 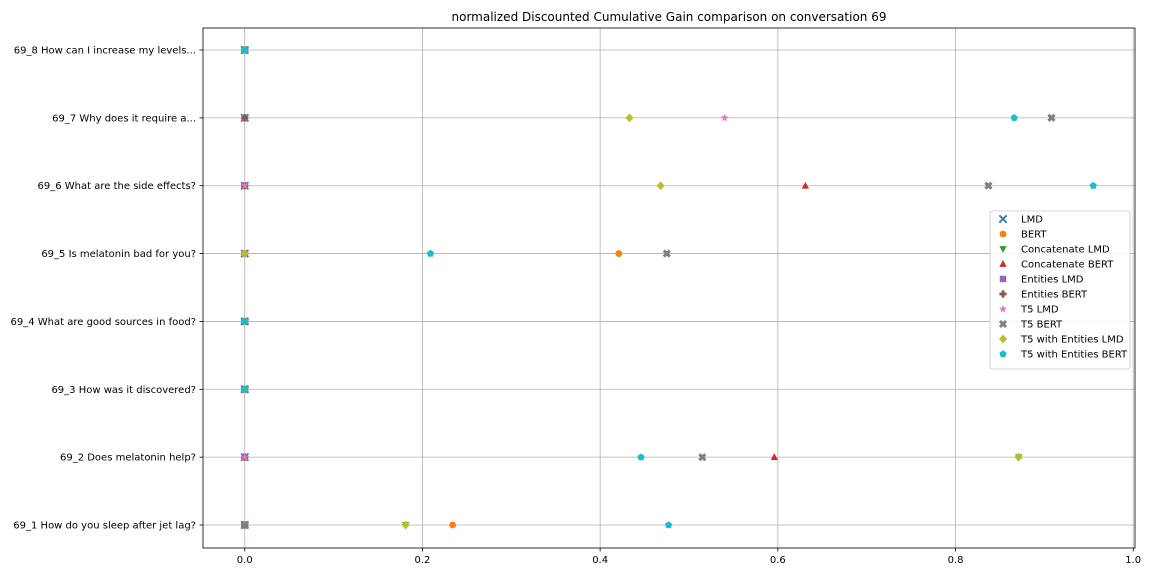 What do you see at coordinates (600, 560) in the screenshot?
I see `x-tick-label: 0.4` at bounding box center [600, 560].